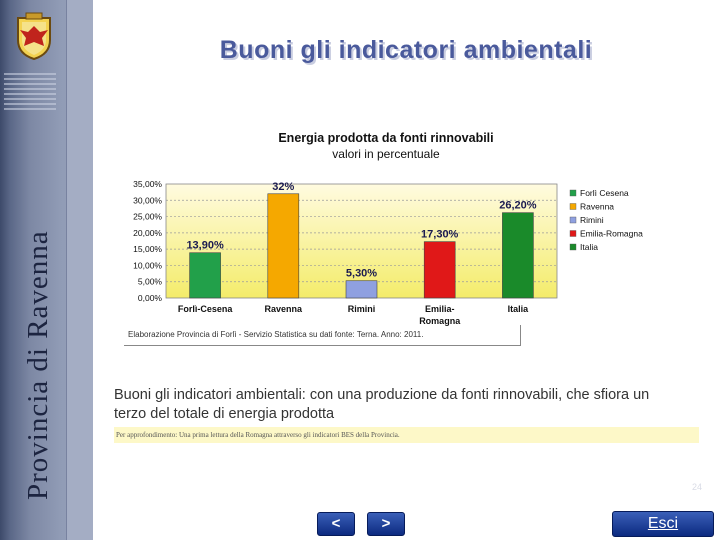 The image size is (720, 540). What do you see at coordinates (406, 50) in the screenshot?
I see `page-title: Buoni gli indicatori ambientali` at bounding box center [406, 50].